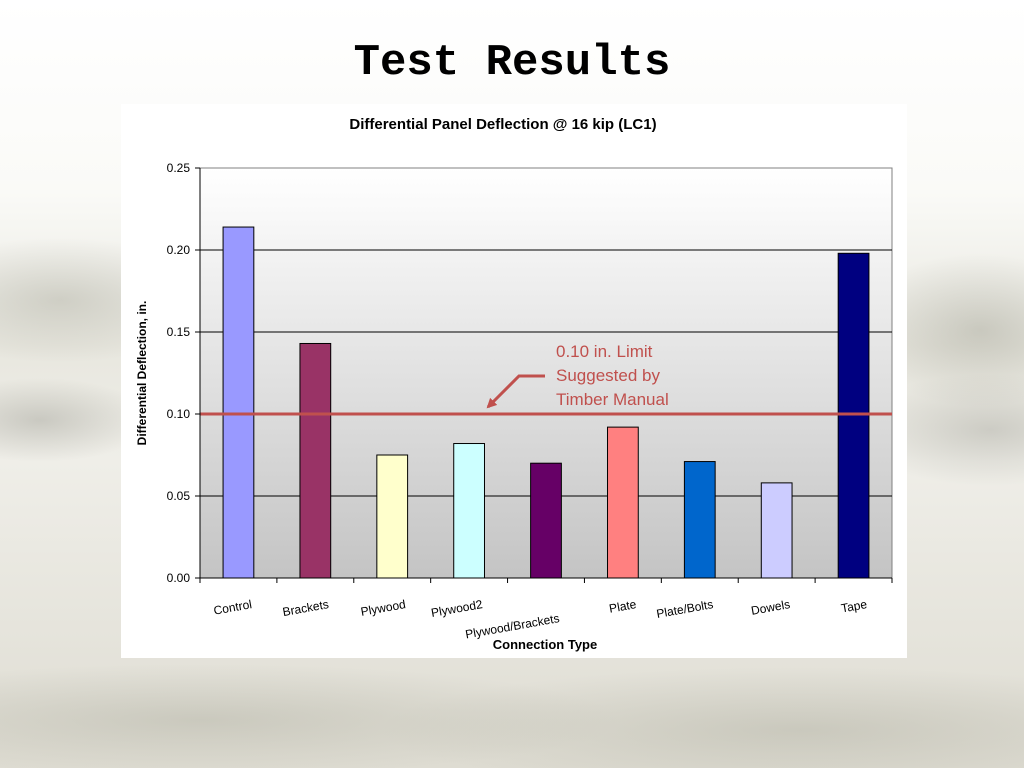 The width and height of the screenshot is (1024, 768). What do you see at coordinates (142, 373) in the screenshot?
I see `y-axis-label: Differential Deflection, in.` at bounding box center [142, 373].